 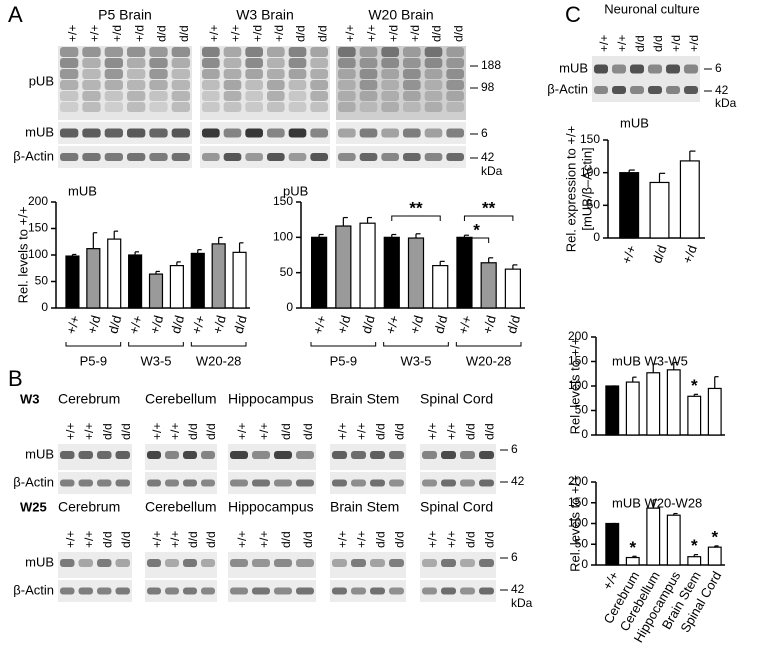 What do you see at coordinates (38, 254) in the screenshot?
I see `y-tick-label: 100` at bounding box center [38, 254].